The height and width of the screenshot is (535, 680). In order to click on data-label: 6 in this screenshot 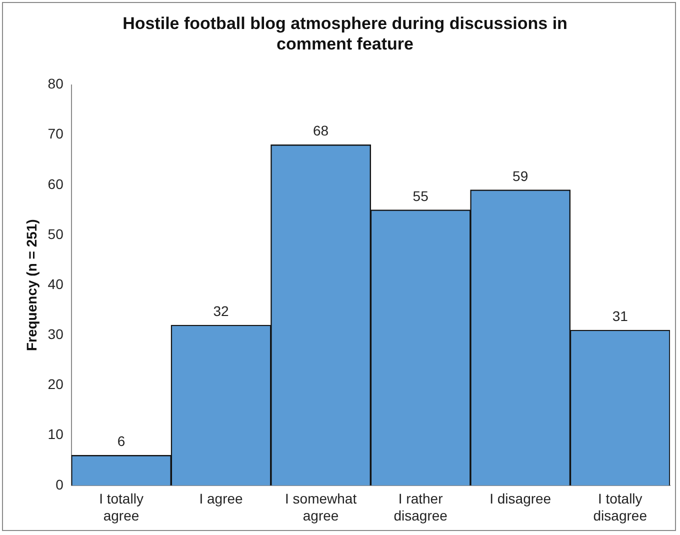, I will do `click(121, 441)`.